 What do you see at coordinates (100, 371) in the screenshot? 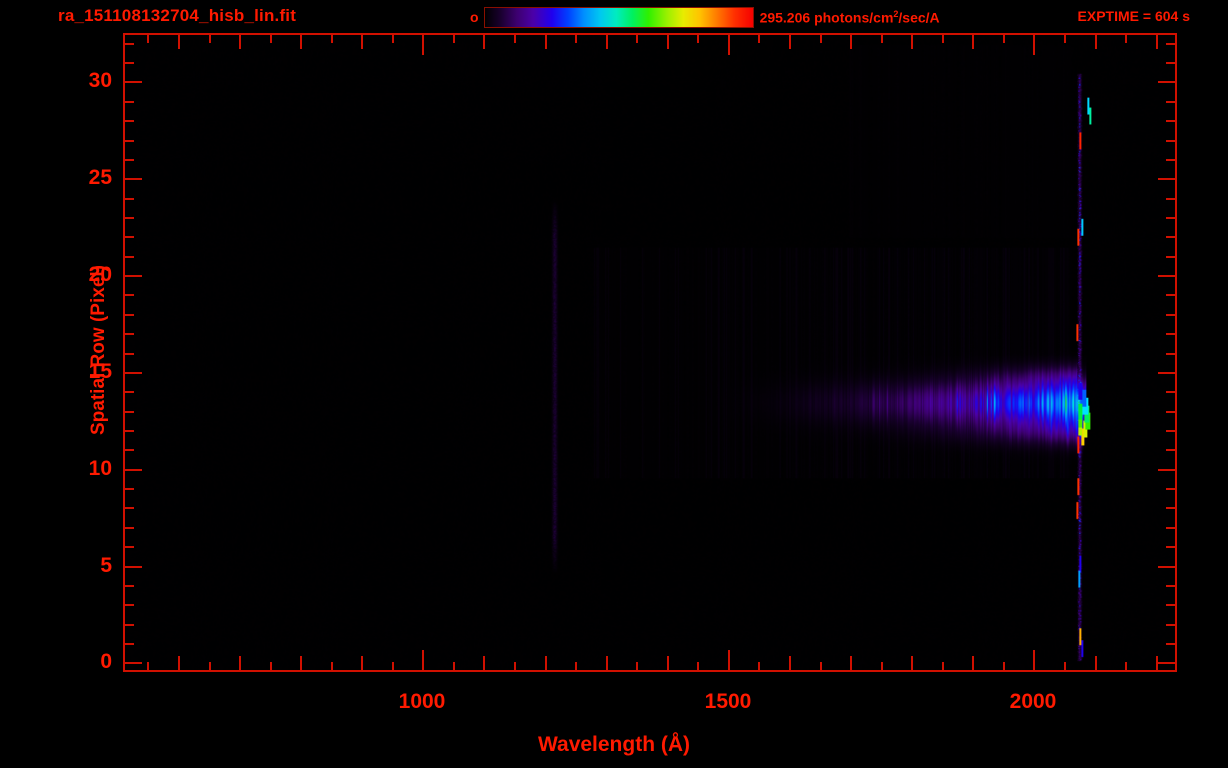
I see `y-tick-label-15: 15` at bounding box center [100, 371].